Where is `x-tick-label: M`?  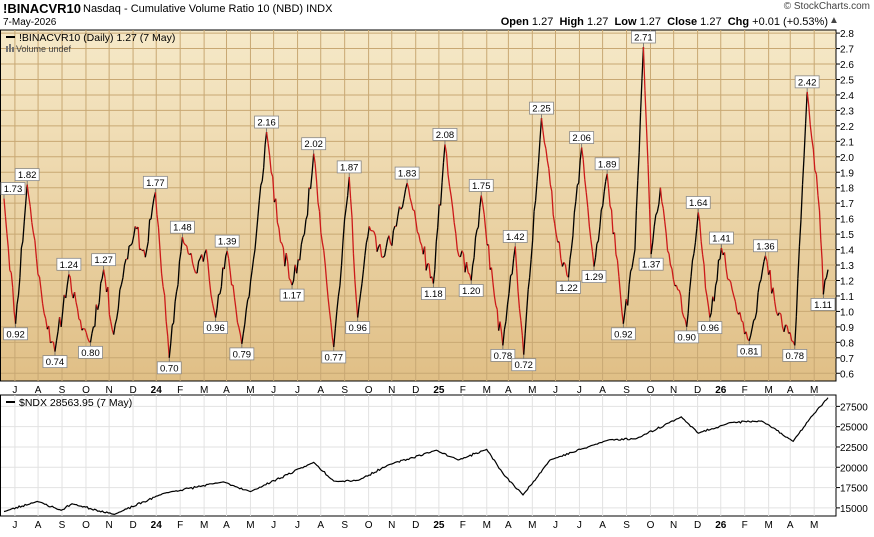
x-tick-label: M is located at coordinates (250, 525).